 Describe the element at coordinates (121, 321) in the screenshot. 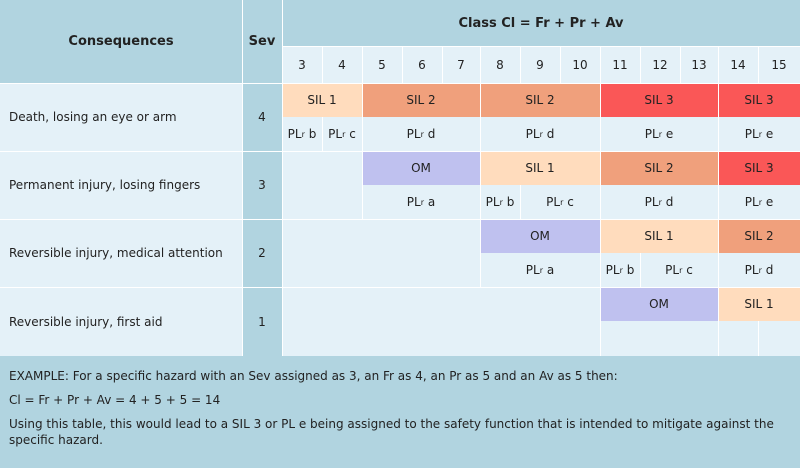

I see `consequence-sev-1: Reversible injury, first aid` at that location.